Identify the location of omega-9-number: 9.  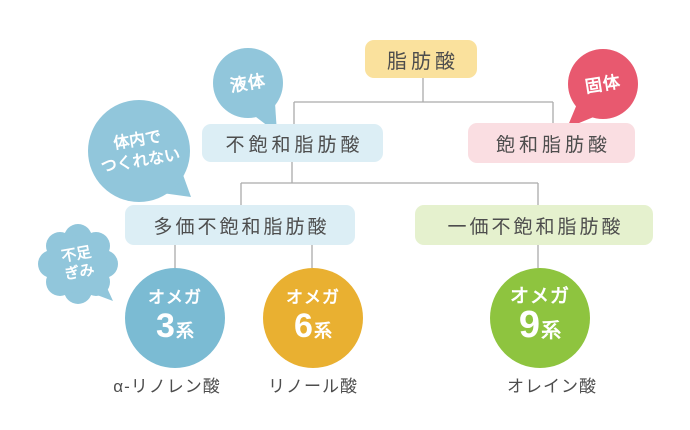
(529, 325).